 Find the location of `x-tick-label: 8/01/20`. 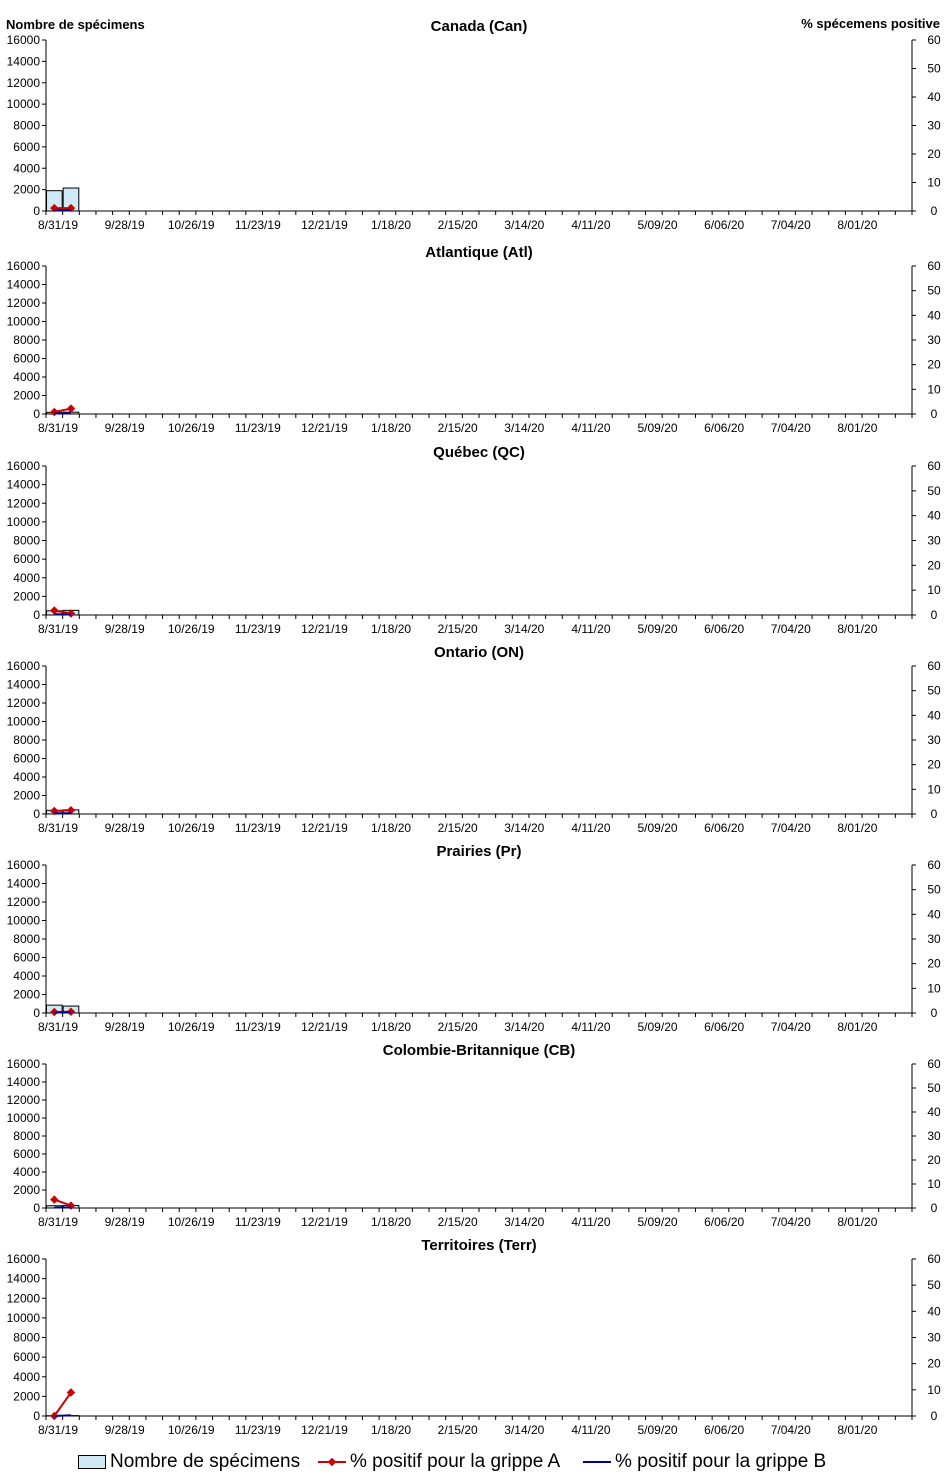

x-tick-label: 8/01/20 is located at coordinates (857, 1222).